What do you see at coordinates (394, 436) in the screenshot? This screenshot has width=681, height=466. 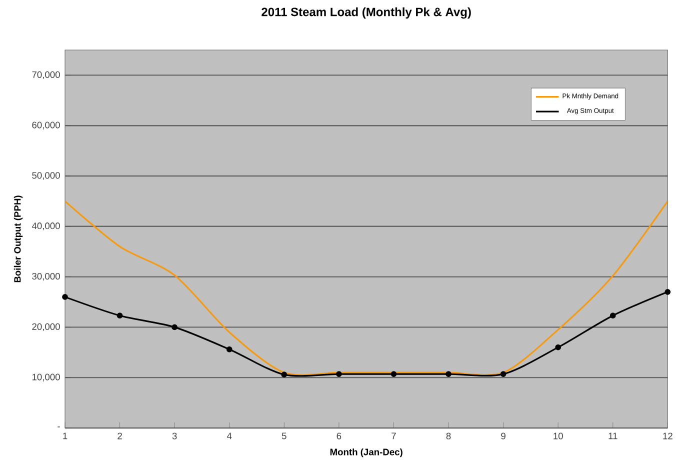 I see `x-tick-label: 7` at bounding box center [394, 436].